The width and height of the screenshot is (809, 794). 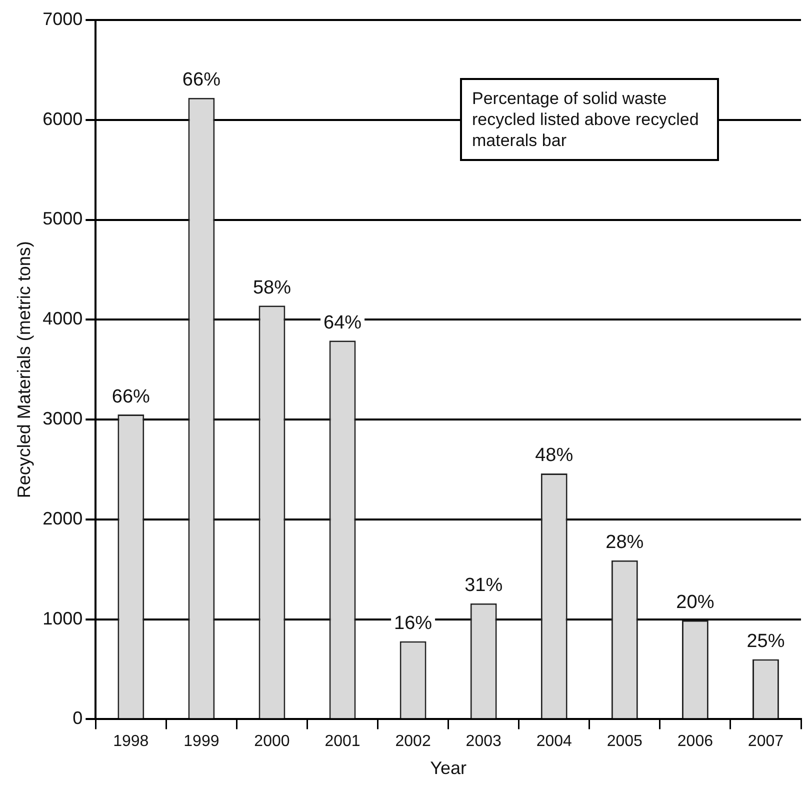 What do you see at coordinates (554, 741) in the screenshot?
I see `x-tick-label: 2004` at bounding box center [554, 741].